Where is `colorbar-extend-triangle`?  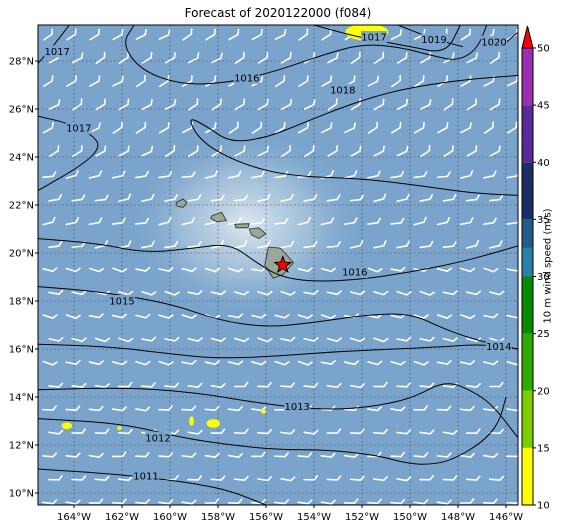 colorbar-extend-triangle is located at coordinates (527, 37).